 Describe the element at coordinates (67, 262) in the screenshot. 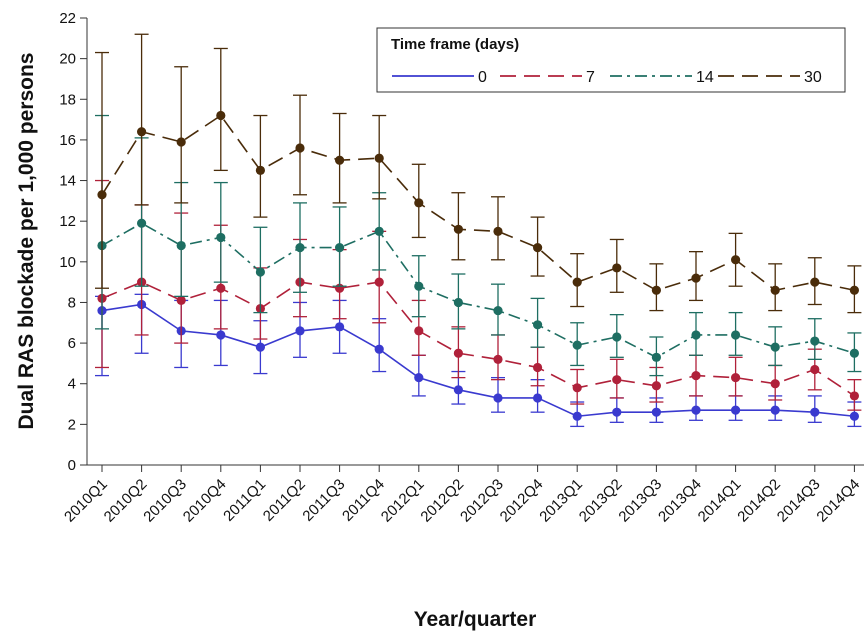

I see `y-tick-label: 10` at that location.